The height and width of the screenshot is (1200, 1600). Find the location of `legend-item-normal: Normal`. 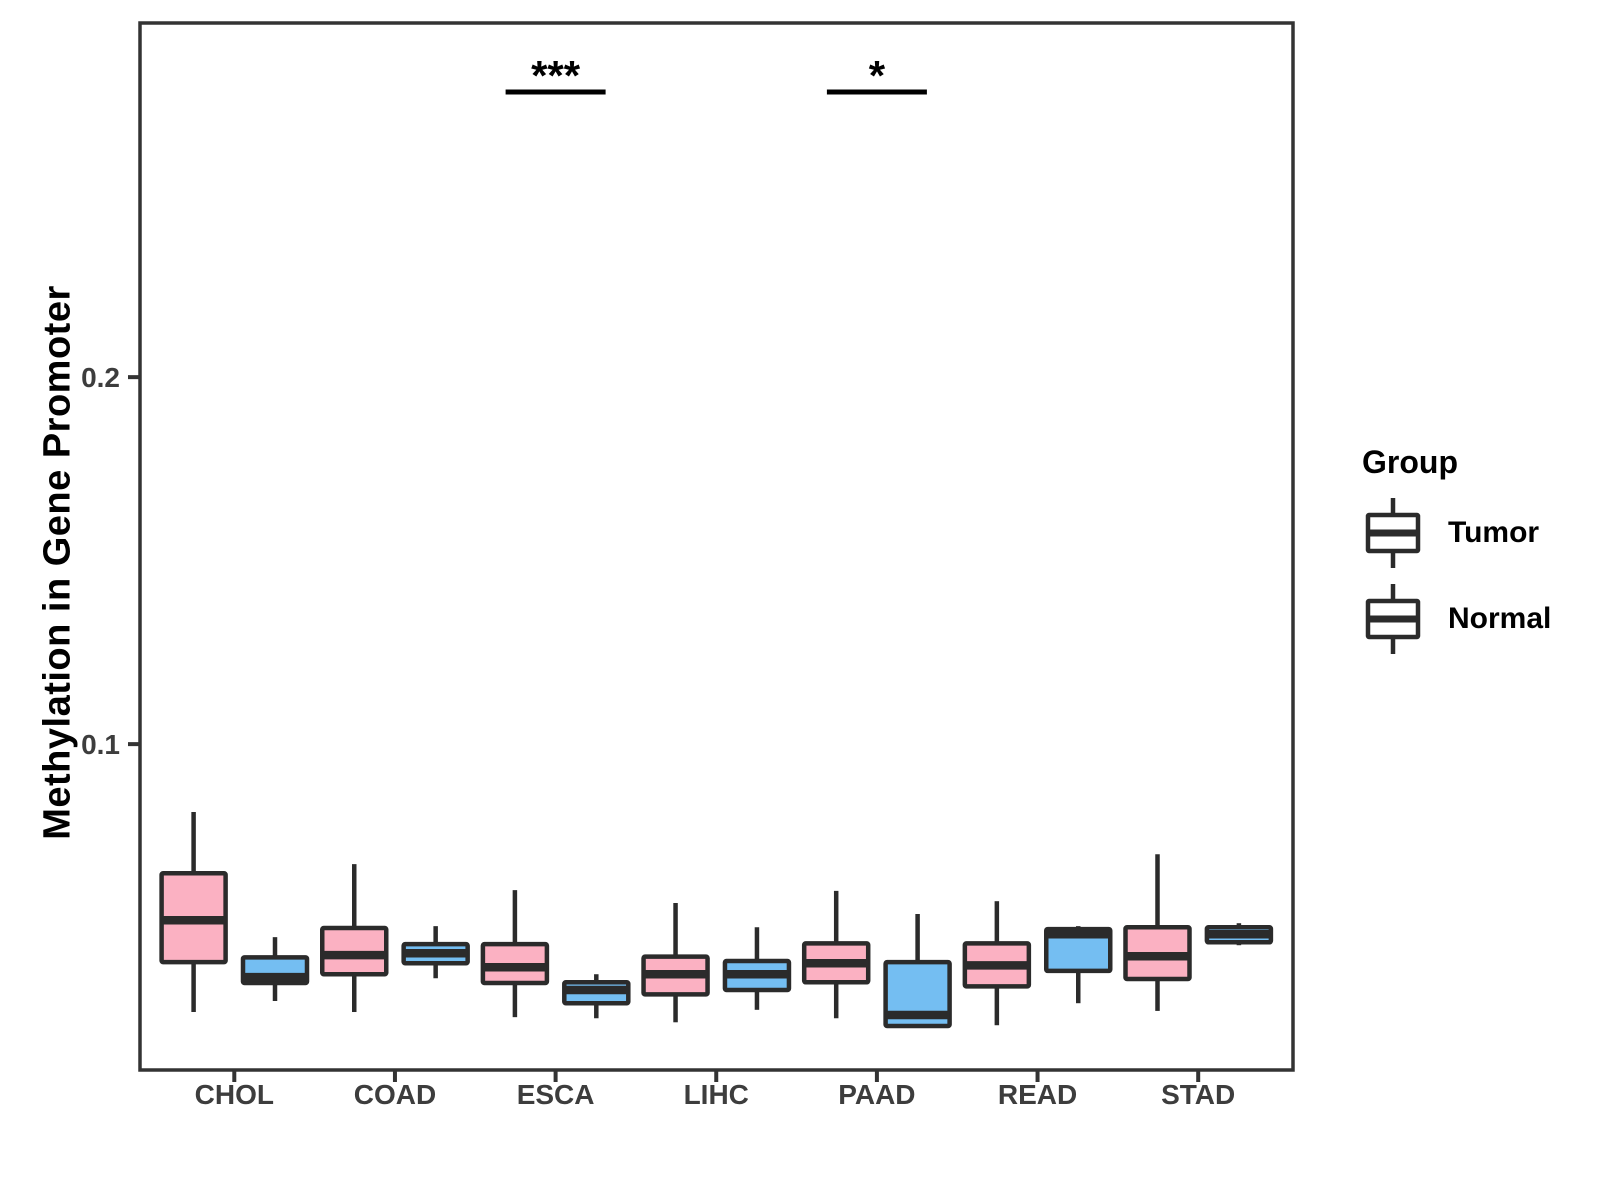

legend-item-normal: Normal is located at coordinates (1477, 619).